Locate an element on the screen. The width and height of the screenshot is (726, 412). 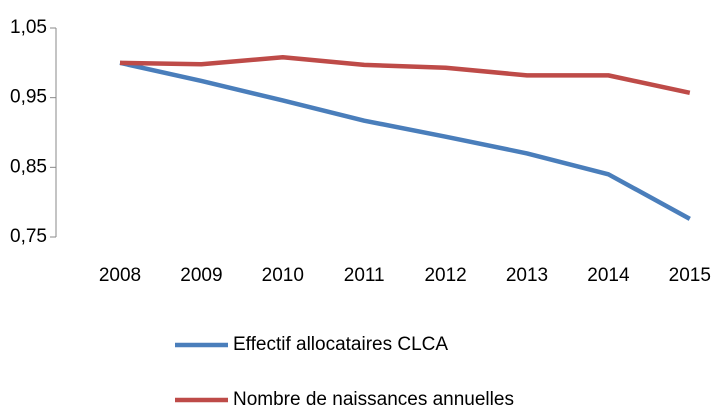
legend-label: Nombre de naissances annuelles is located at coordinates (373, 399).